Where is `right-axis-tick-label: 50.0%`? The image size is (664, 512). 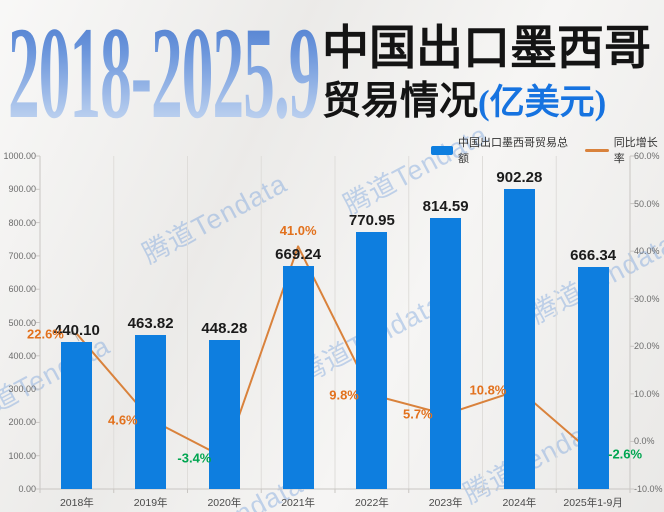
right-axis-tick-label: 50.0% is located at coordinates (647, 203).